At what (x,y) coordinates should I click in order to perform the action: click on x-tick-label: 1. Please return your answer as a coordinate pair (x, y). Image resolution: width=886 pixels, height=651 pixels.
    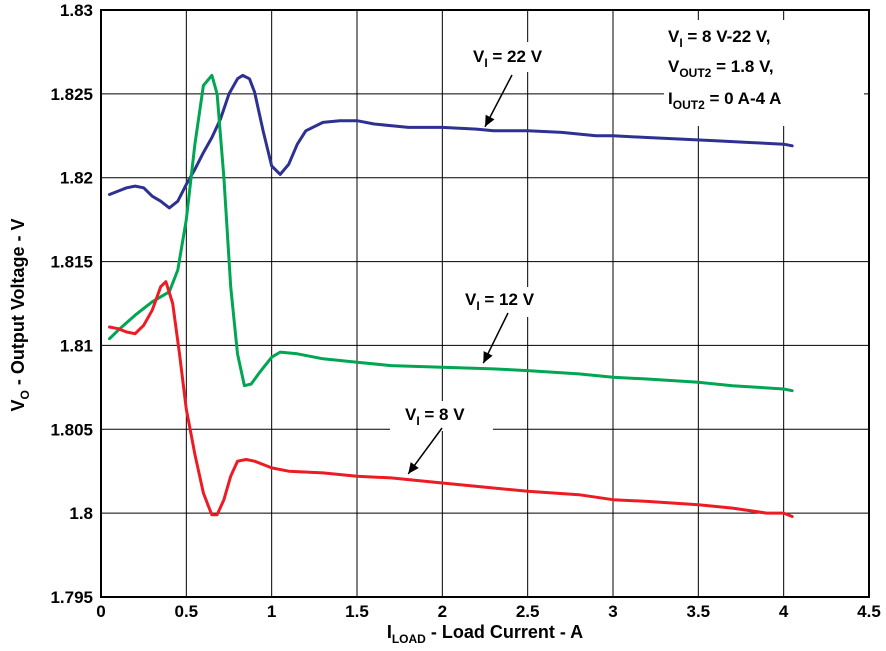
    Looking at the image, I should click on (271, 611).